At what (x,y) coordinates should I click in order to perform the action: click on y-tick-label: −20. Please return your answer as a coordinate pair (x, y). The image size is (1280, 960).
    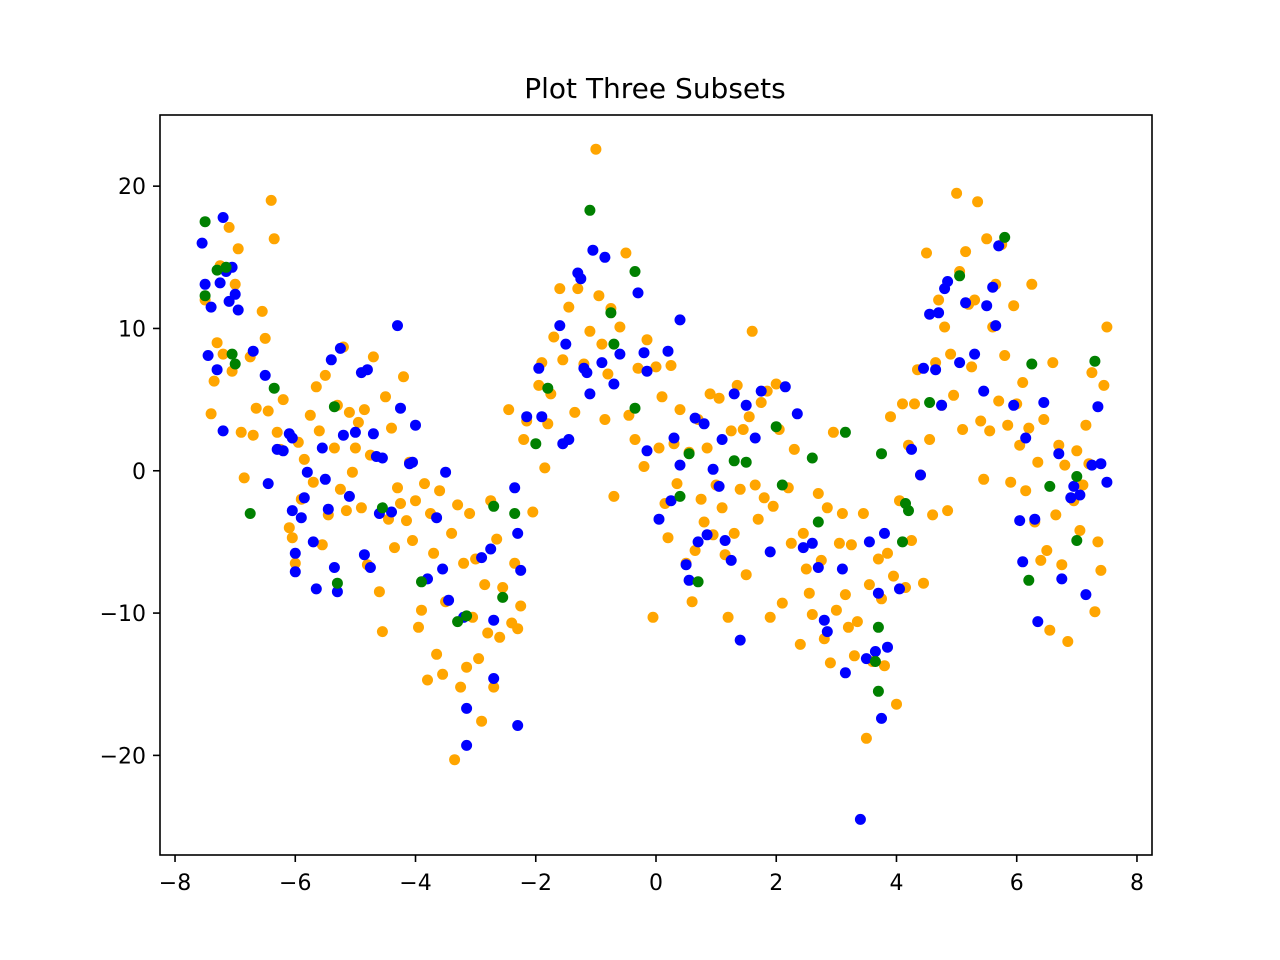
    Looking at the image, I should click on (123, 756).